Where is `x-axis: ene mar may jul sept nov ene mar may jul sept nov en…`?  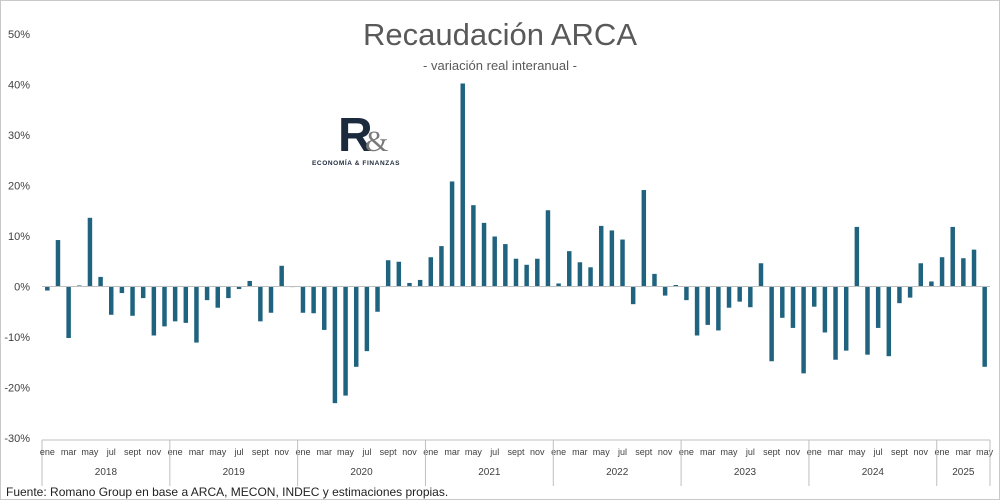
x-axis: ene mar may jul sept nov ene mar may jul sept nov en… is located at coordinates (517, 462).